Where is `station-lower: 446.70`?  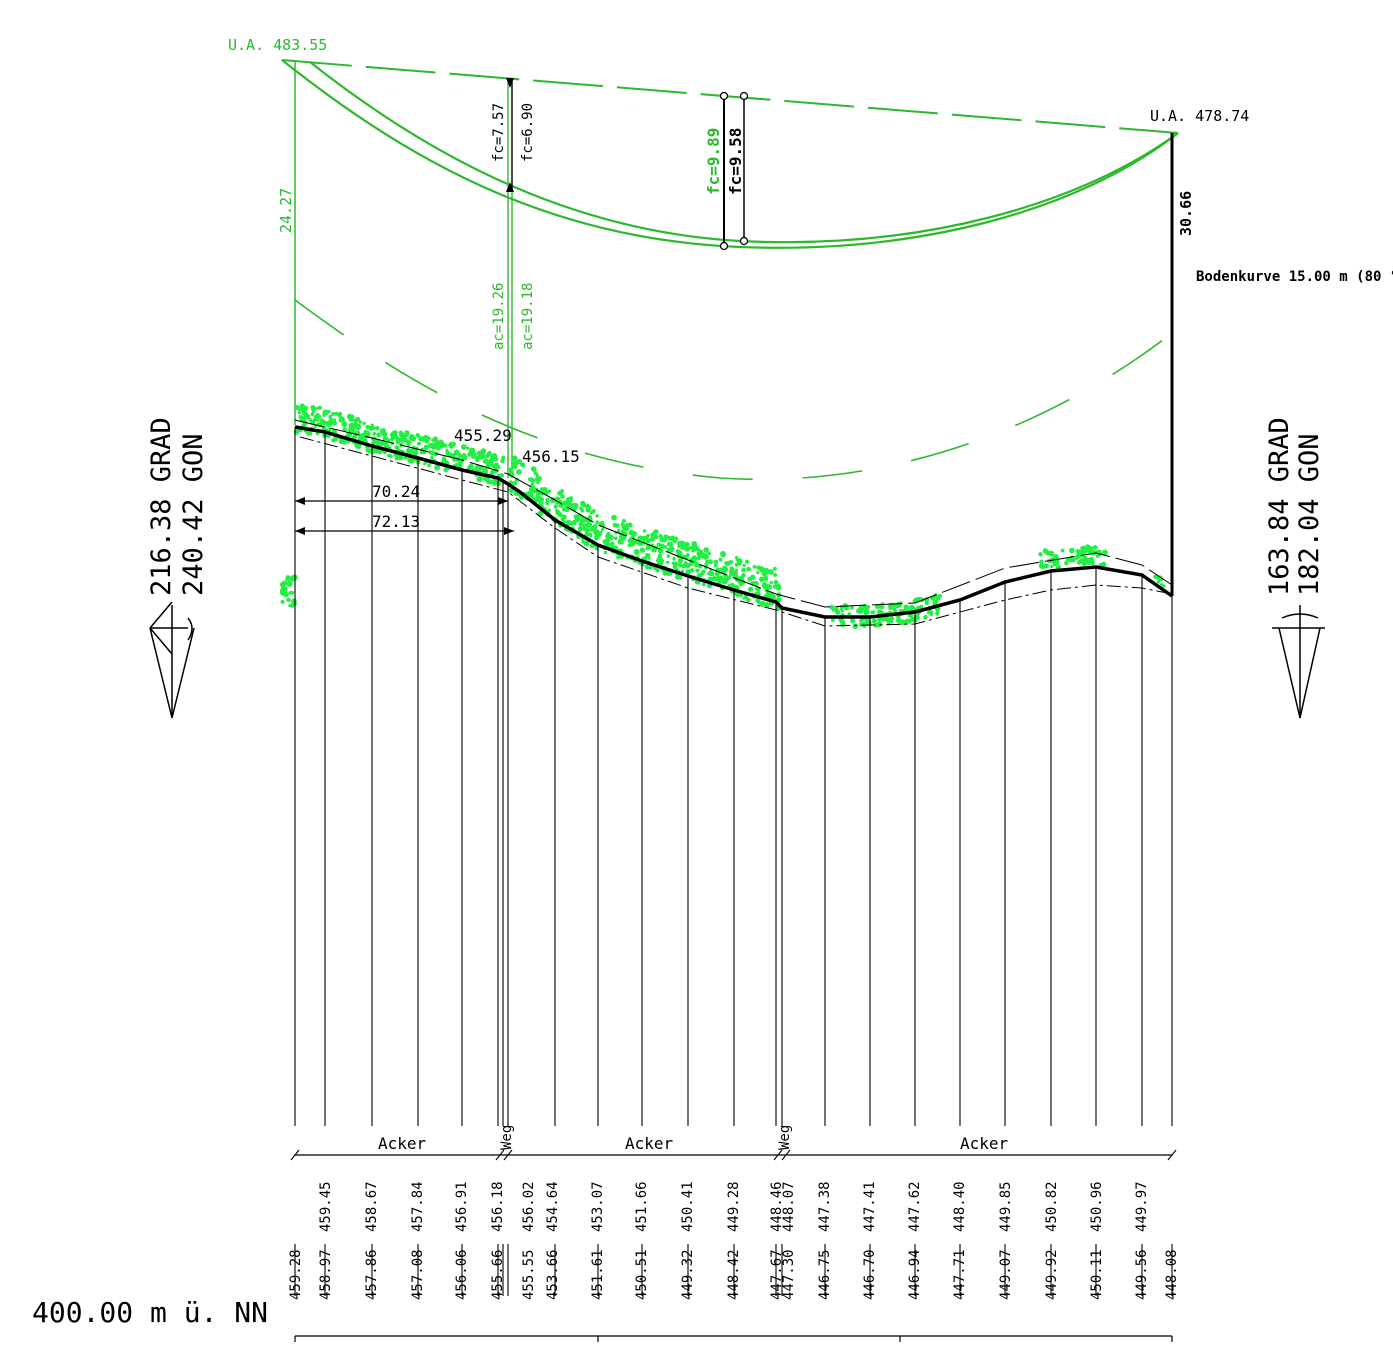 station-lower: 446.70 is located at coordinates (870, 1274).